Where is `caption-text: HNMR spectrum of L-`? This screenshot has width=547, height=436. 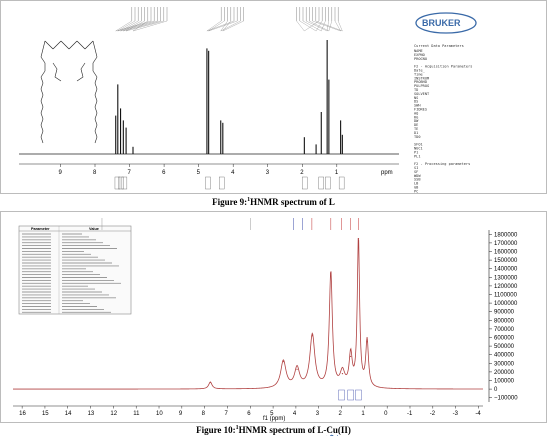
caption-text: HNMR spectrum of L- is located at coordinates (282, 430).